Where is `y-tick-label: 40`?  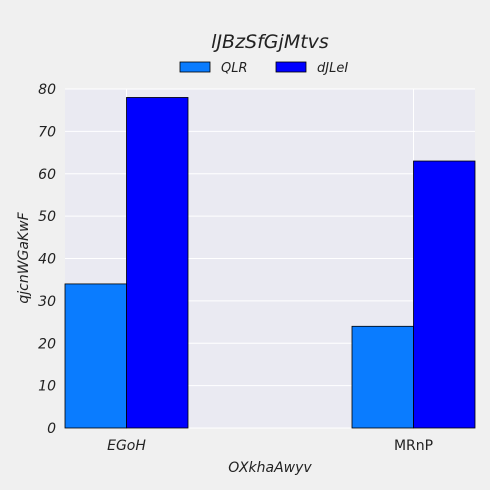
y-tick-label: 40 is located at coordinates (47, 260).